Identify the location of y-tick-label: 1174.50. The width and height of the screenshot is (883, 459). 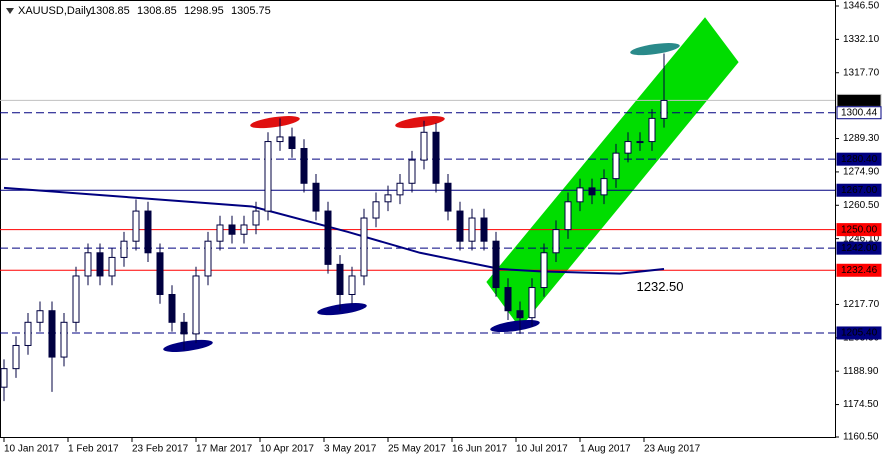
(861, 404).